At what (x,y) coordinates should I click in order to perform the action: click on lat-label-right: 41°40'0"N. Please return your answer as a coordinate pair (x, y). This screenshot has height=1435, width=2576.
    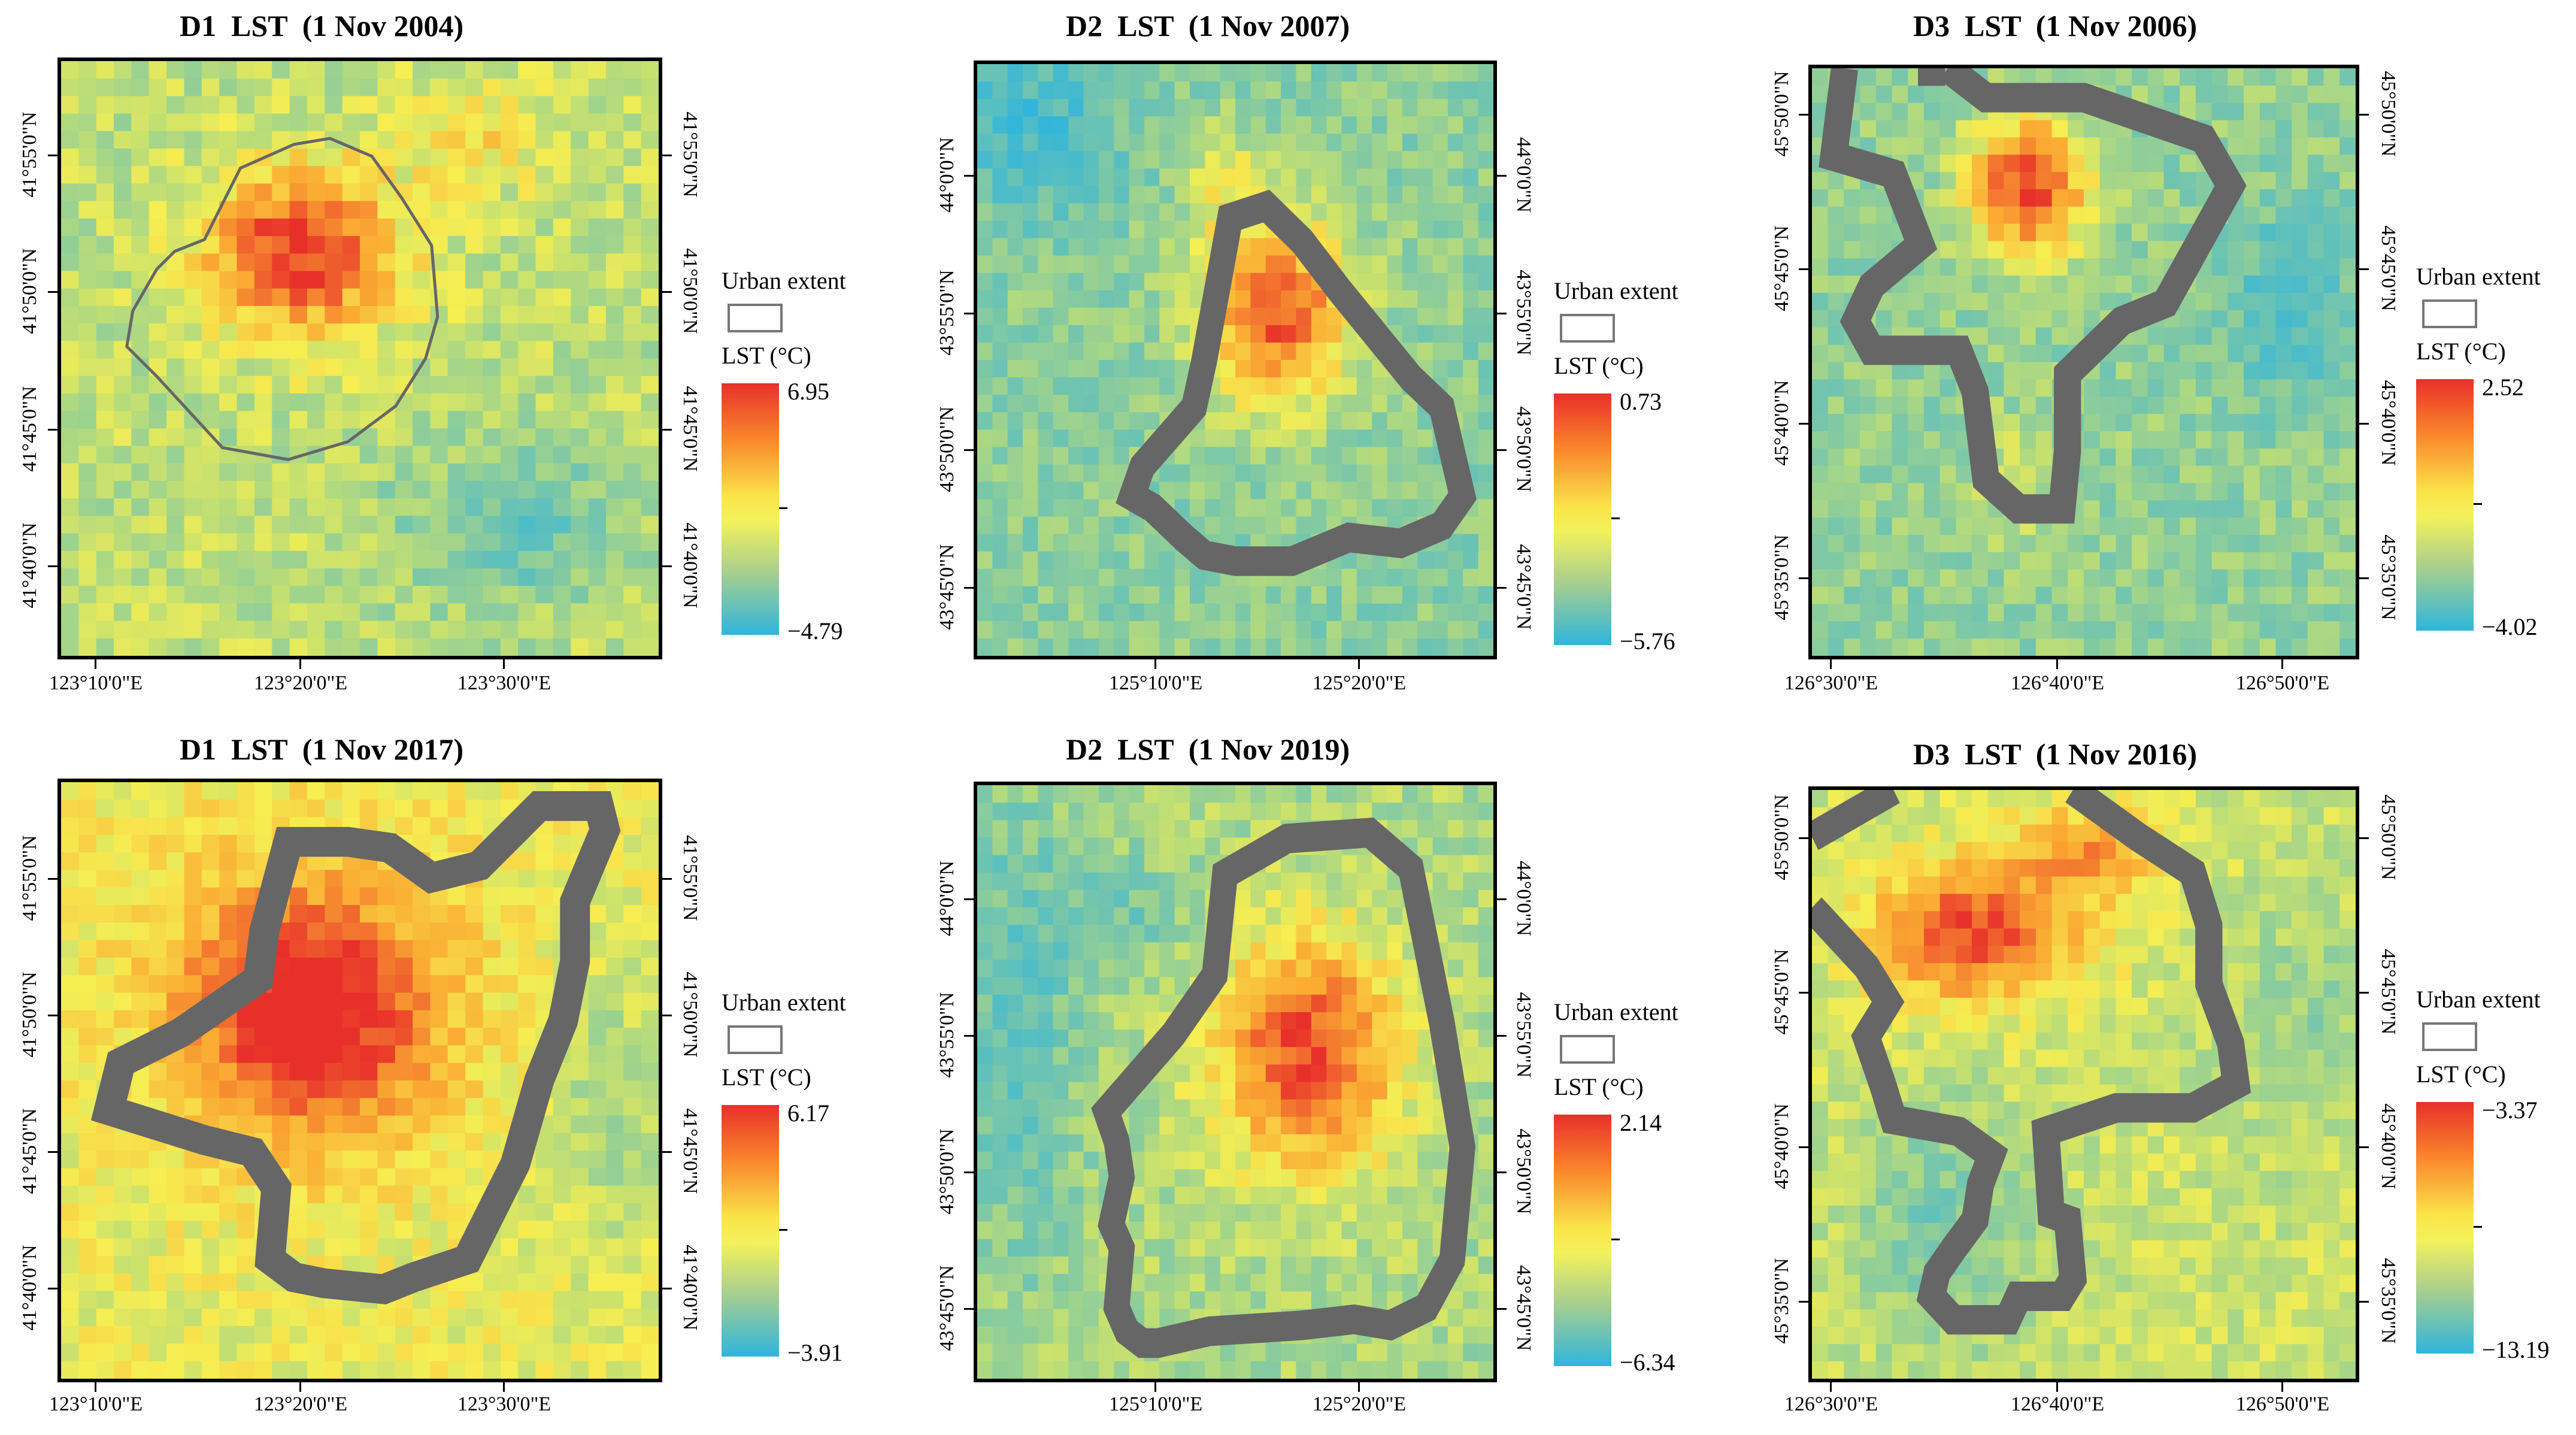
    Looking at the image, I should click on (690, 1288).